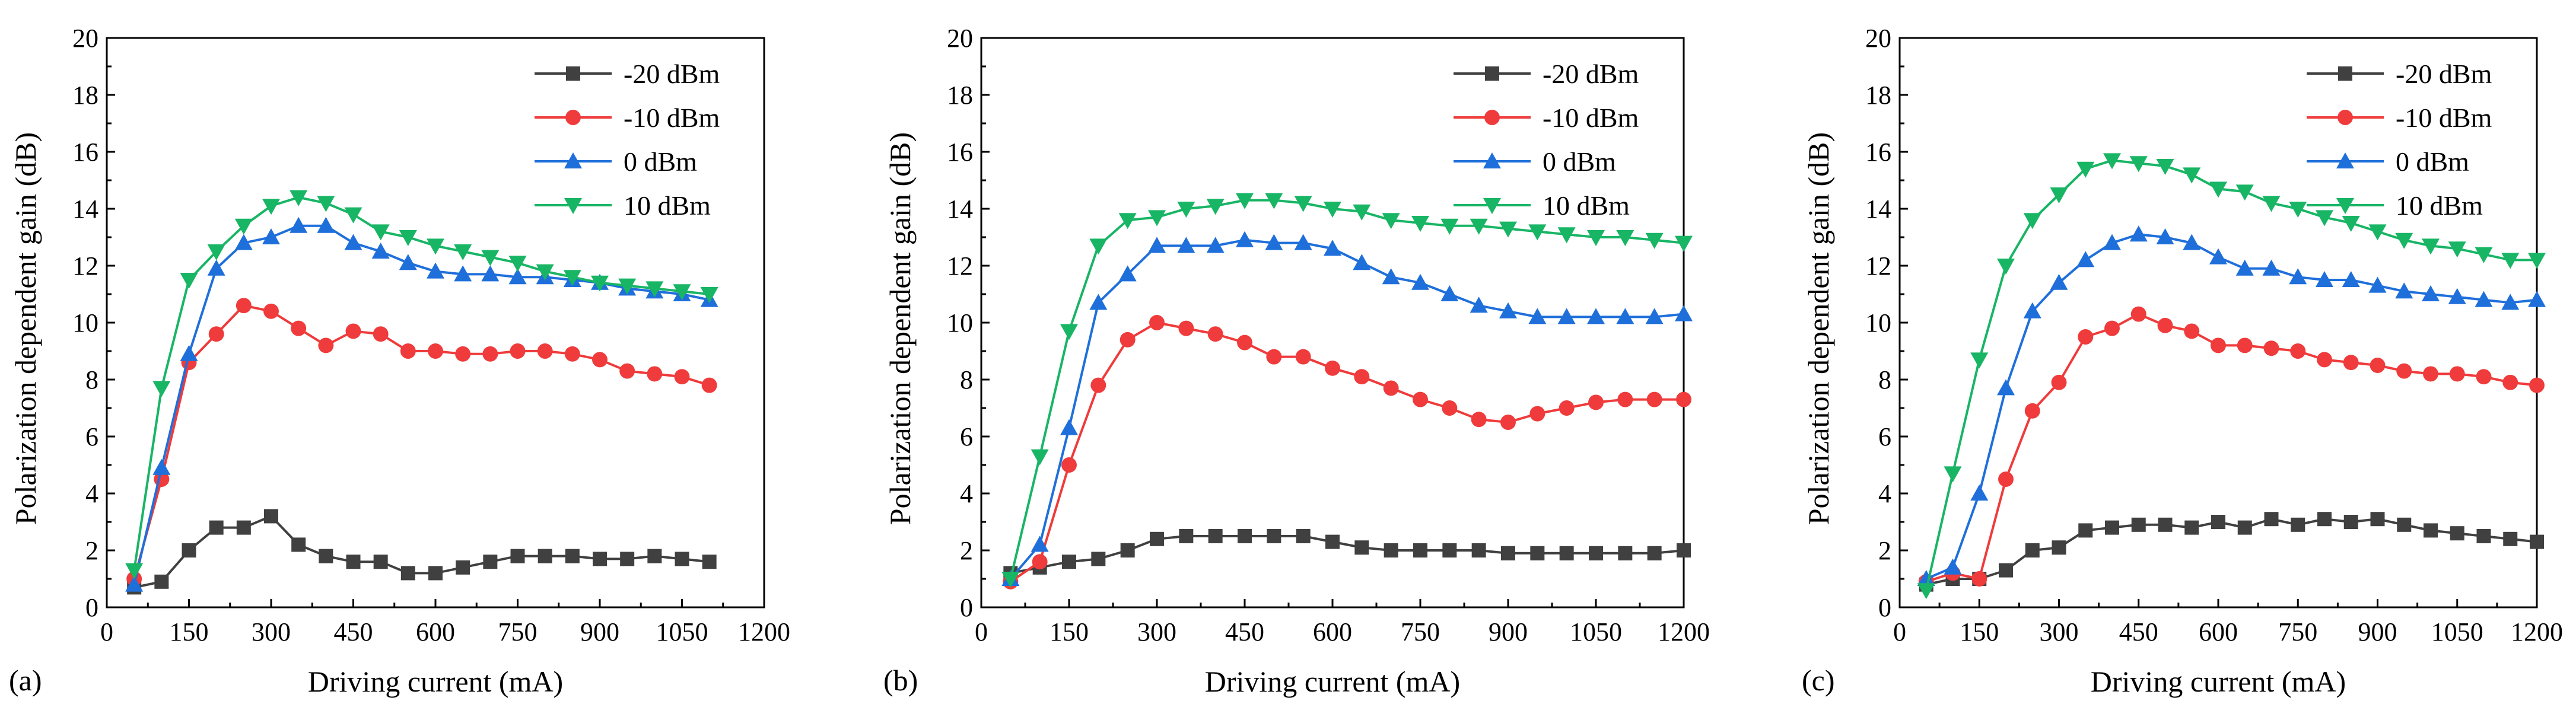 Image resolution: width=2576 pixels, height=720 pixels. Describe the element at coordinates (435, 681) in the screenshot. I see `x-axis-title: Driving current (mA)` at that location.